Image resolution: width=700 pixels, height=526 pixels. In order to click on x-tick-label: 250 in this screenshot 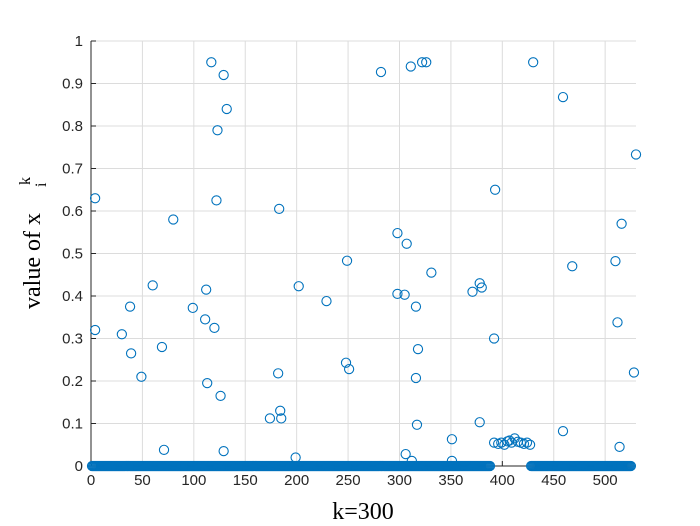, I will do `click(348, 480)`.